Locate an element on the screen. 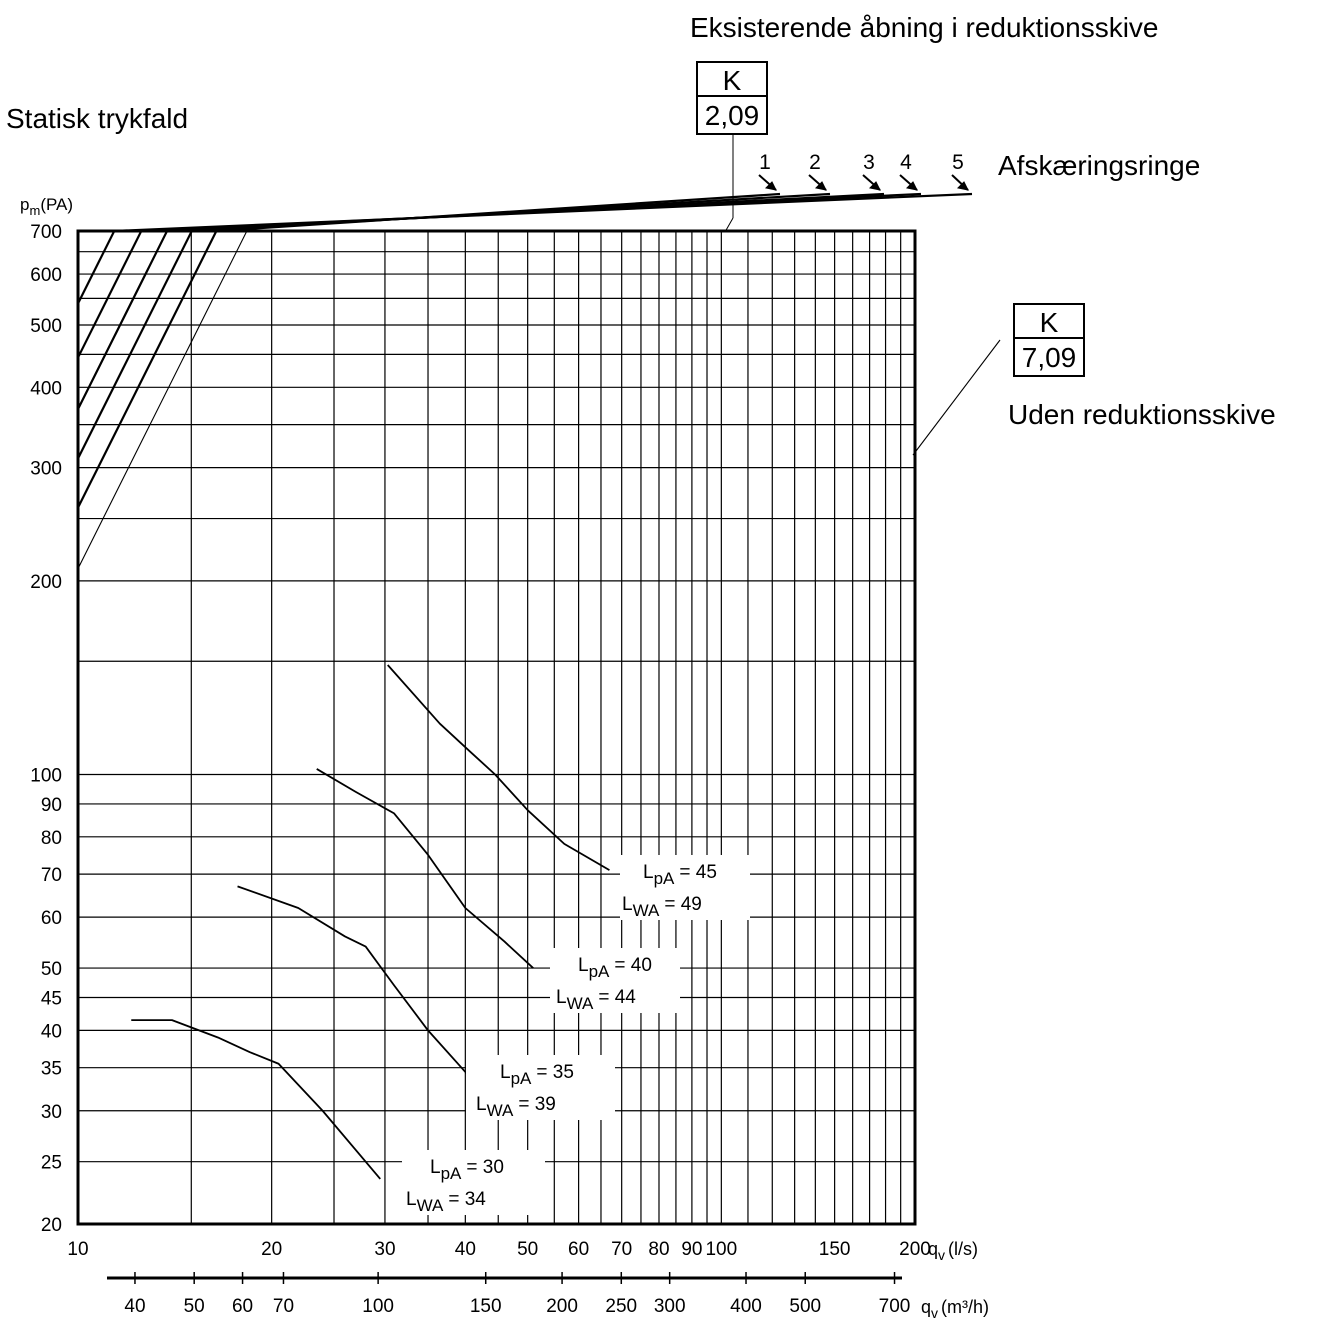 The width and height of the screenshot is (1334, 1323). x-tick-label: 40 is located at coordinates (465, 1249).